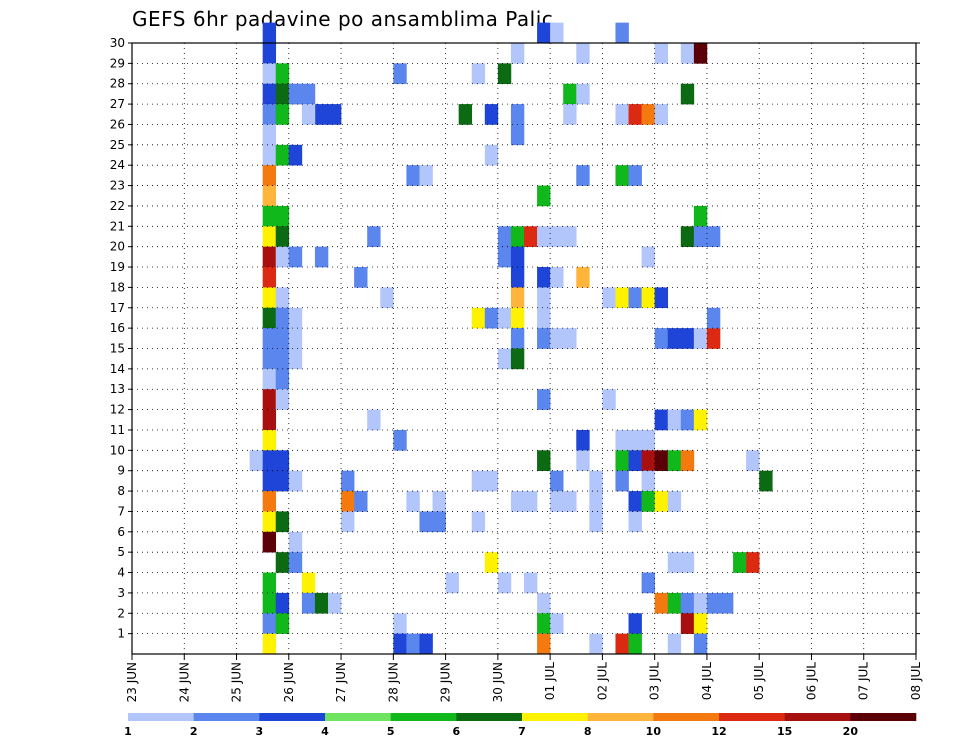 This screenshot has width=960, height=742. What do you see at coordinates (121, 532) in the screenshot?
I see `y-tick-label: 6` at bounding box center [121, 532].